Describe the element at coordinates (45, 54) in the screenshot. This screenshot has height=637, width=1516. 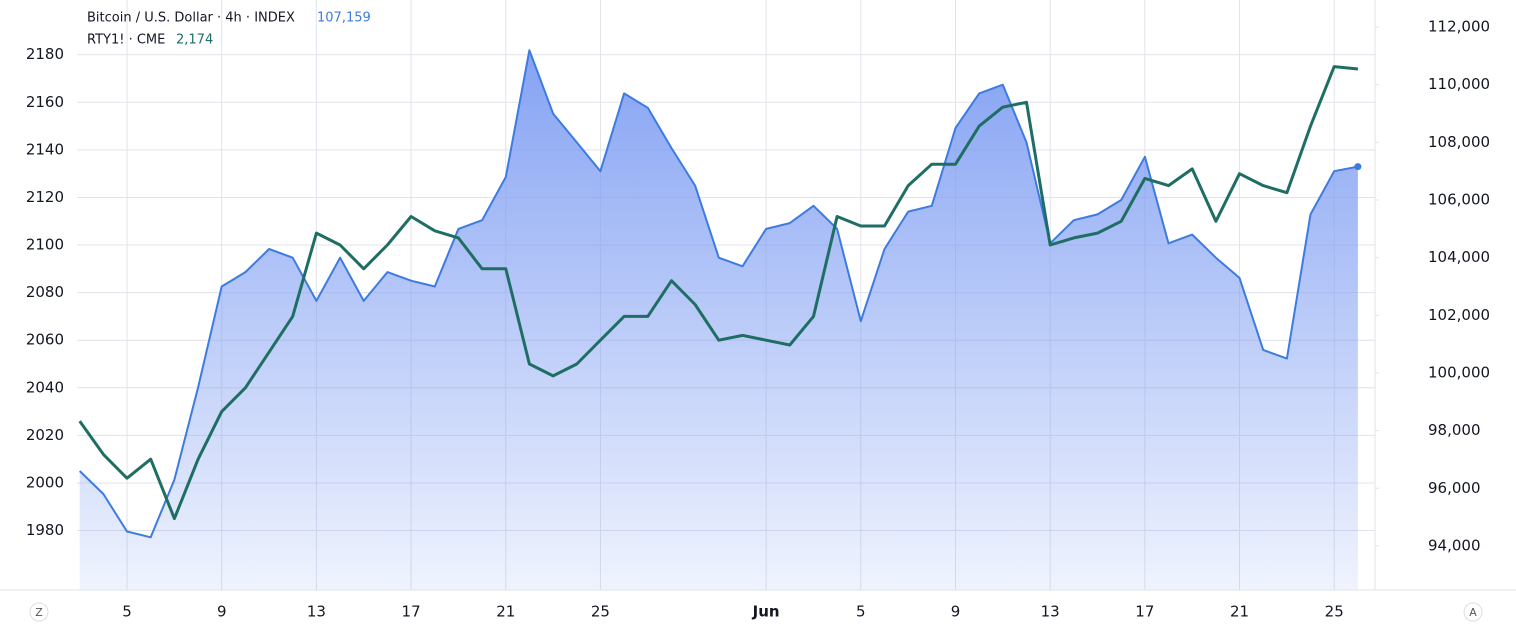
I see `y-tick-label: 2180` at that location.